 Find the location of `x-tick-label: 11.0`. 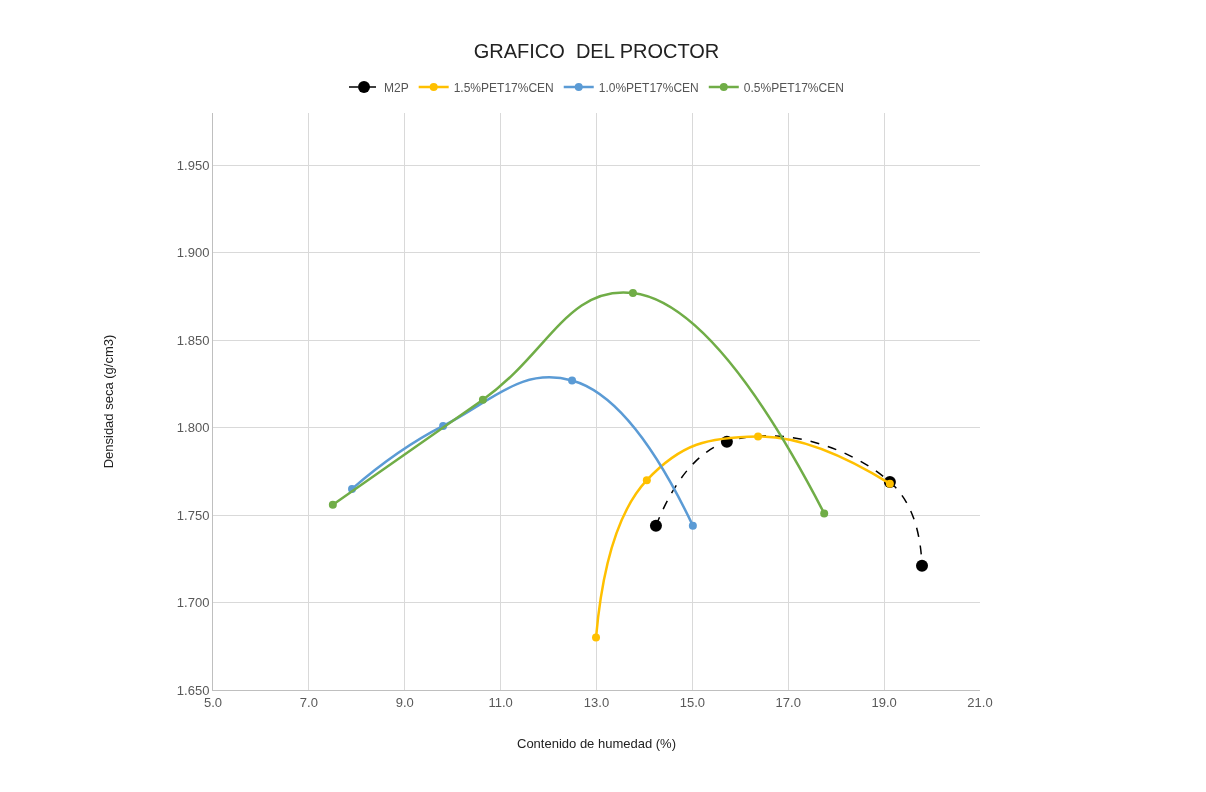

x-tick-label: 11.0 is located at coordinates (500, 702).